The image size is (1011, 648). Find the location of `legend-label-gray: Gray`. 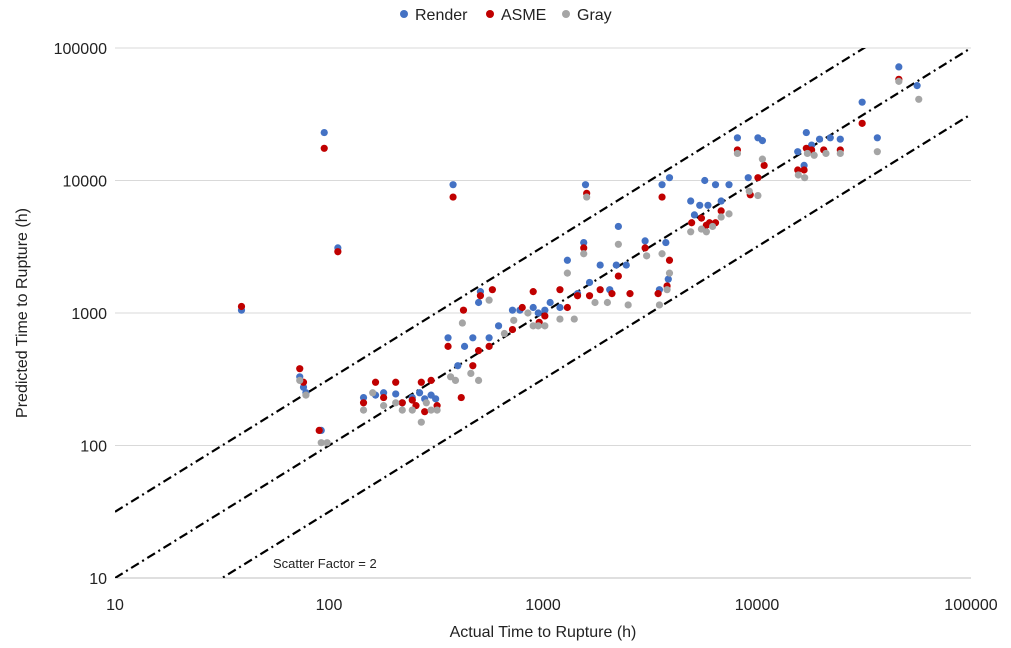

legend-label-gray: Gray is located at coordinates (594, 15).